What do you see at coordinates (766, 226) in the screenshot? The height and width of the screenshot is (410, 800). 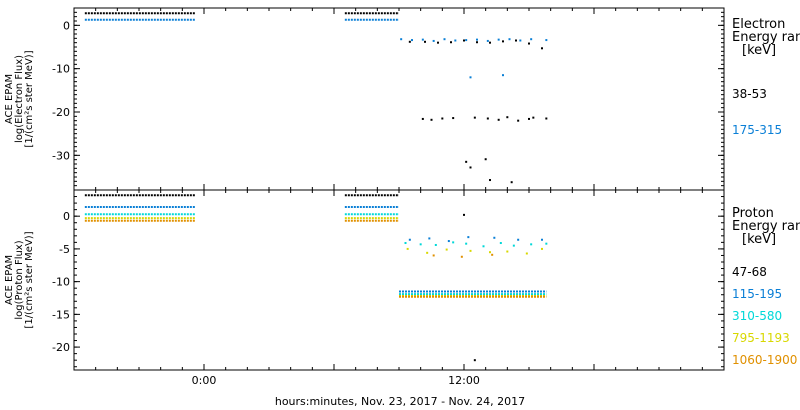 I see `proton-legend-title: Energy range` at bounding box center [766, 226].